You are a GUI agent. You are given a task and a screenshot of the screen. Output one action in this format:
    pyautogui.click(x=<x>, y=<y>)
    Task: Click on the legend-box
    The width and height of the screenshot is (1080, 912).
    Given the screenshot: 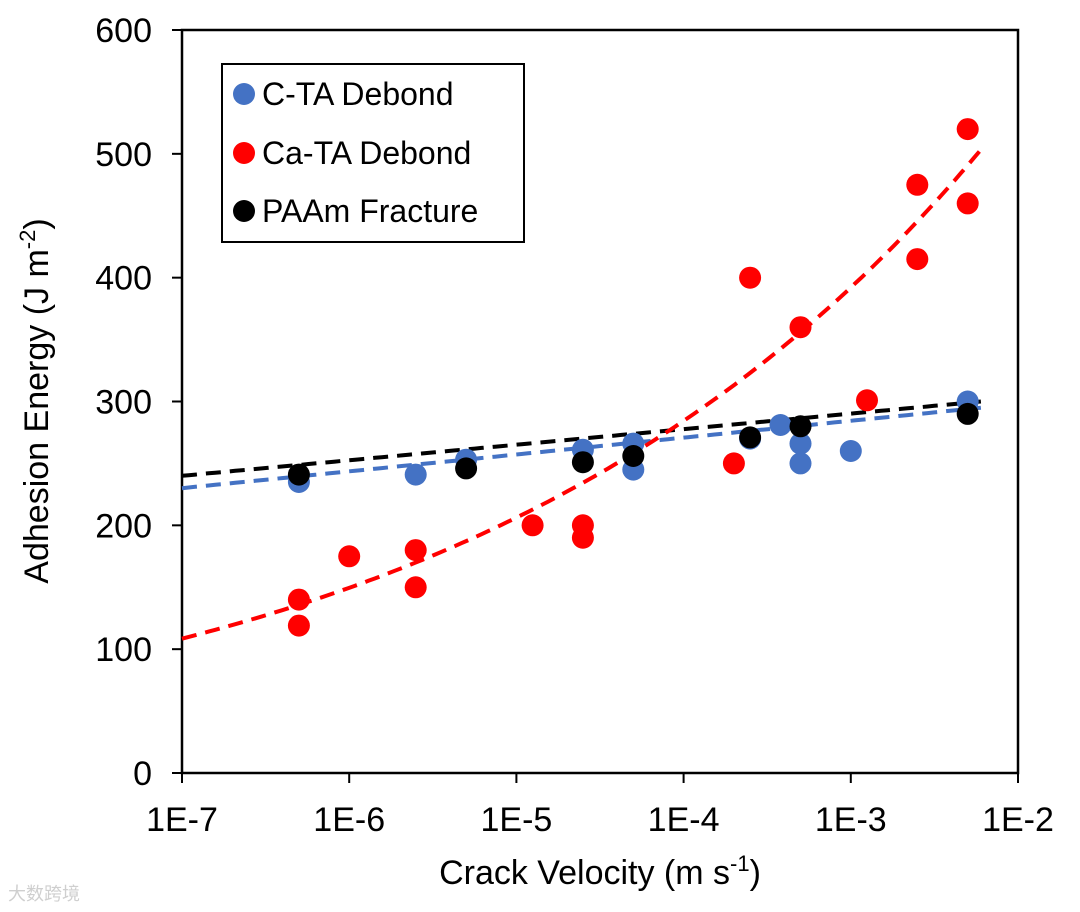 What is the action you would take?
    pyautogui.click(x=373, y=153)
    